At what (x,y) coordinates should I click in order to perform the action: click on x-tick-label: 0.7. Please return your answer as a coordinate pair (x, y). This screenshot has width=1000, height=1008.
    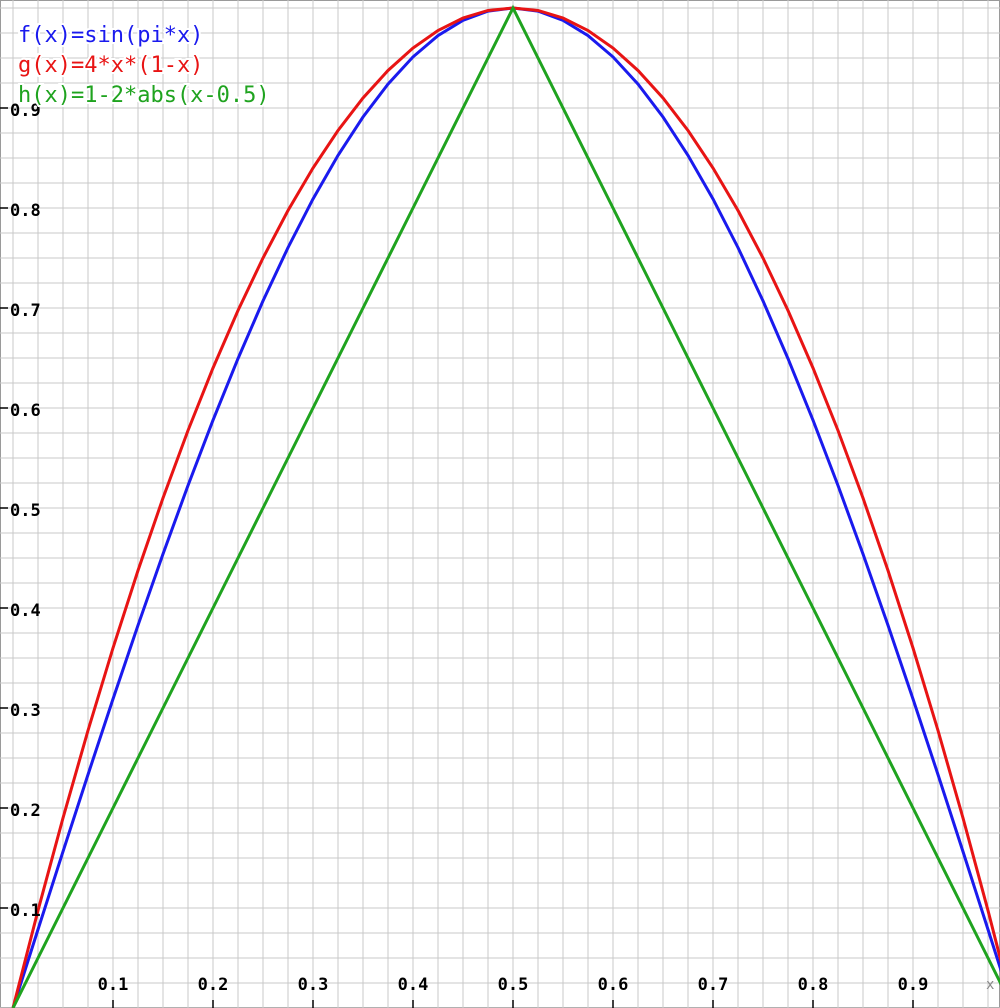
    Looking at the image, I should click on (713, 985).